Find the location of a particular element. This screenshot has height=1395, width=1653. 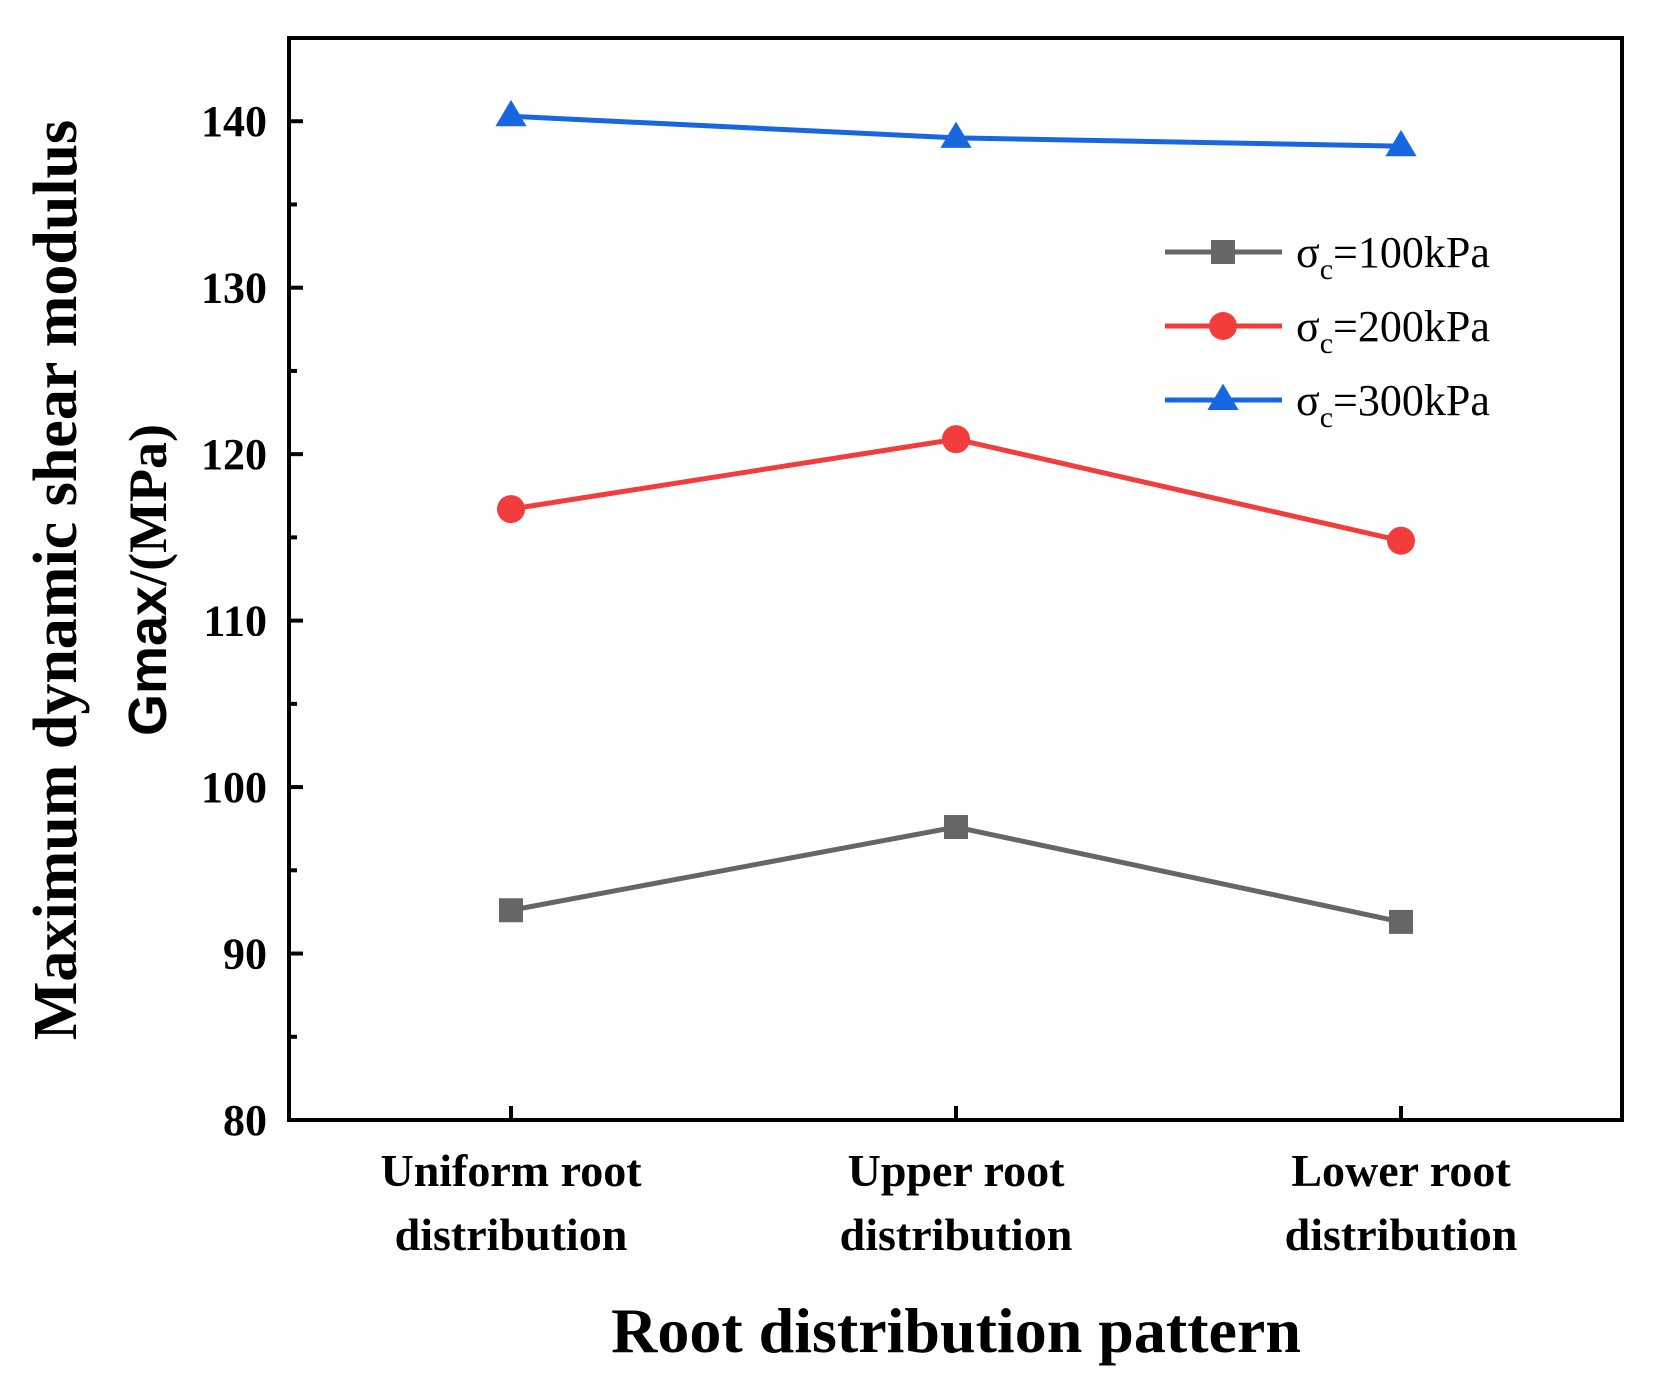

legend-entry: σc=100kPa is located at coordinates (1327, 257).